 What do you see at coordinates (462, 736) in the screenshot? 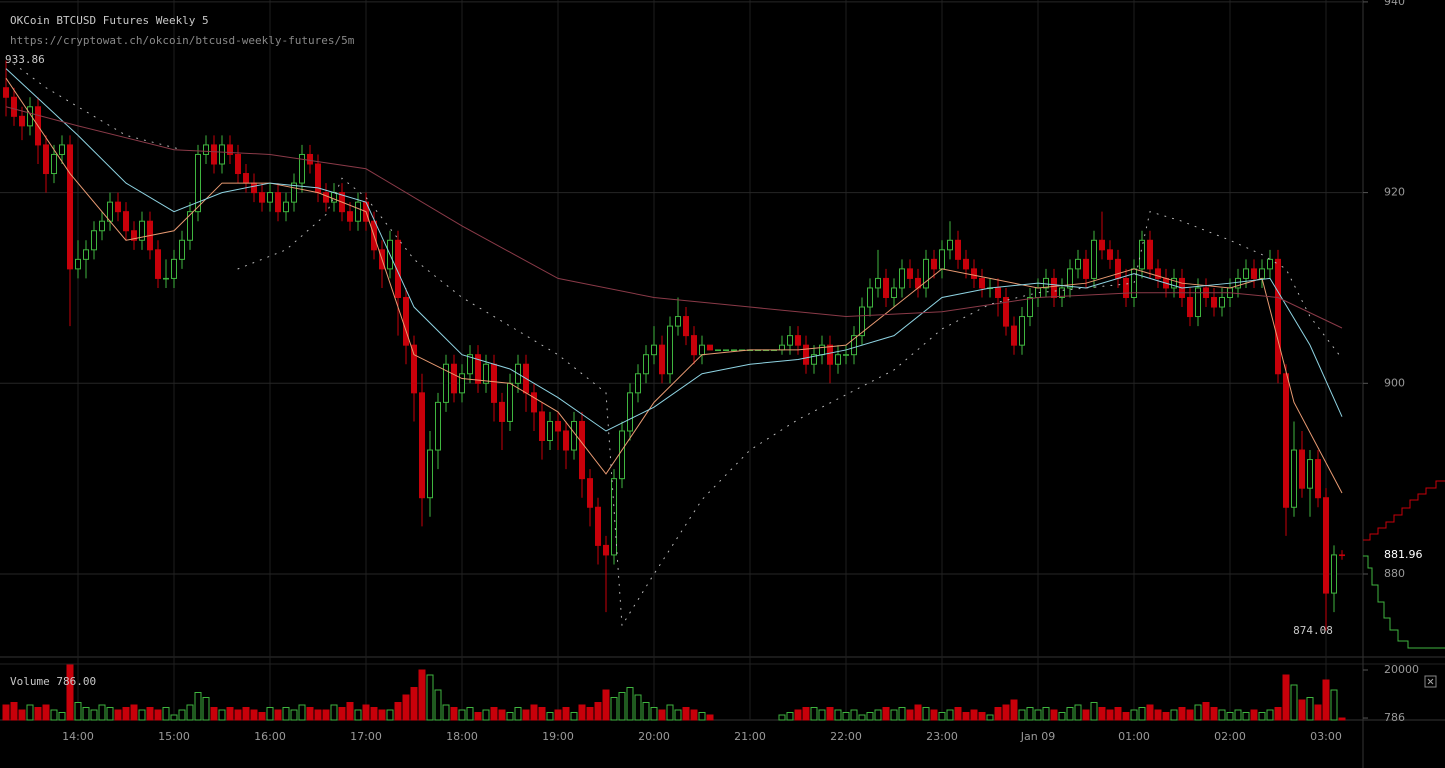
I see `x-tick-label: 18:00` at bounding box center [462, 736].